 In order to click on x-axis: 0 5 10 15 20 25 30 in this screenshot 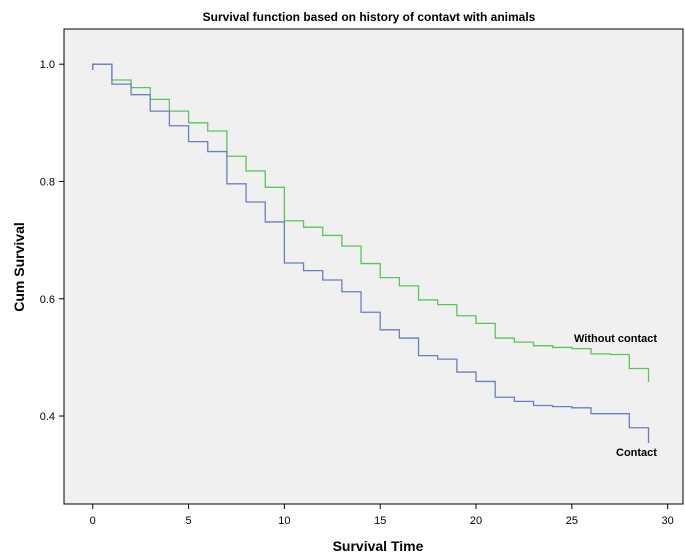, I will do `click(382, 515)`.